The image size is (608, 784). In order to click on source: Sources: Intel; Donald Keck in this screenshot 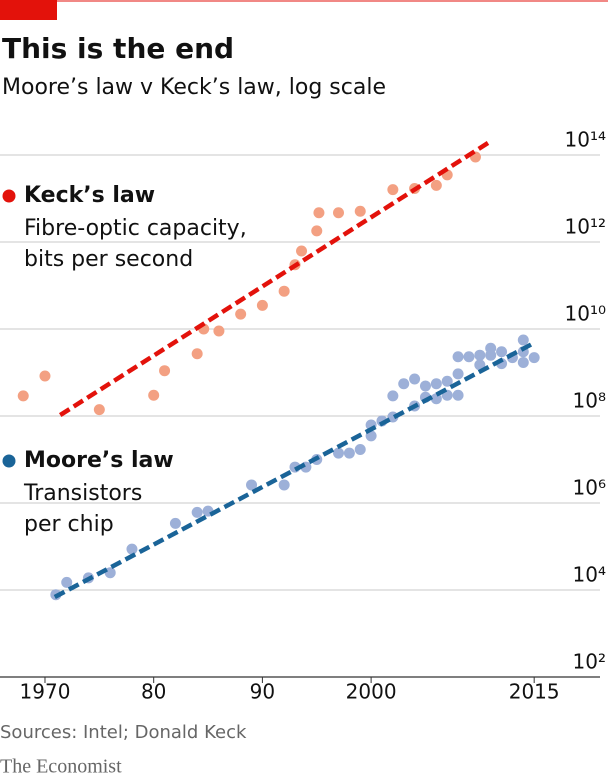, I will do `click(123, 732)`.